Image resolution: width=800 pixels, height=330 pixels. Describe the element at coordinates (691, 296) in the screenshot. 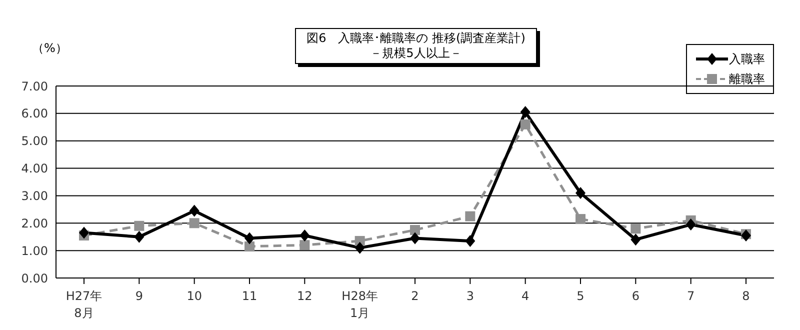

I see `x-tick-label: 7` at that location.